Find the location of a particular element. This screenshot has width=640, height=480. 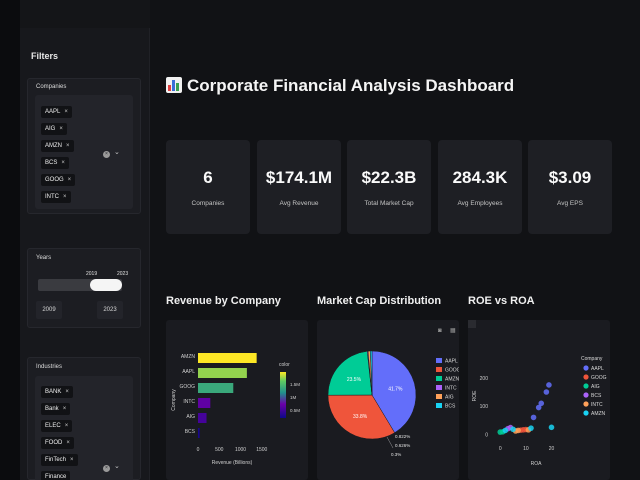

chart-icon: ▦ is located at coordinates (453, 331).